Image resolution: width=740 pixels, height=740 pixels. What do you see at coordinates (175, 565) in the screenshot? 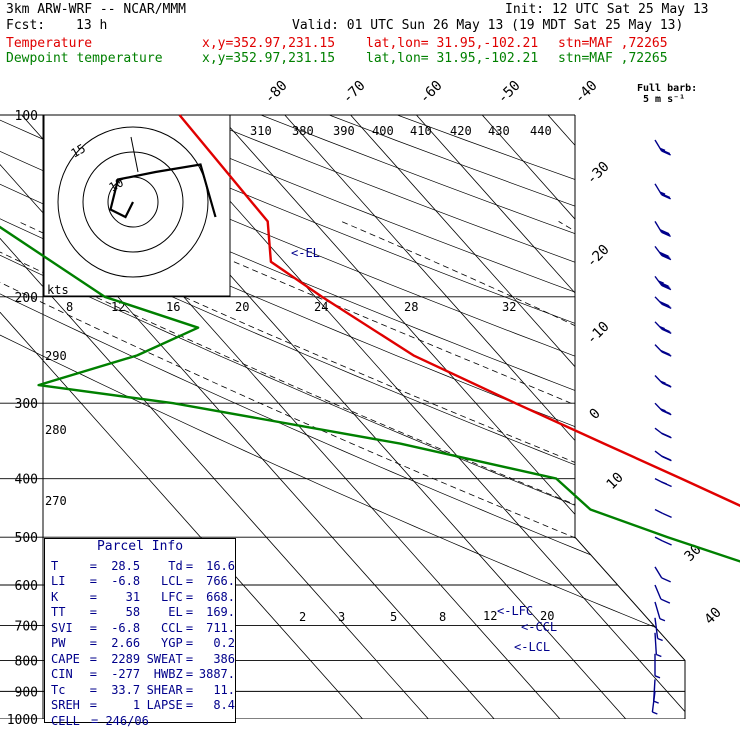
I see `parcel-label: Td` at bounding box center [175, 565].